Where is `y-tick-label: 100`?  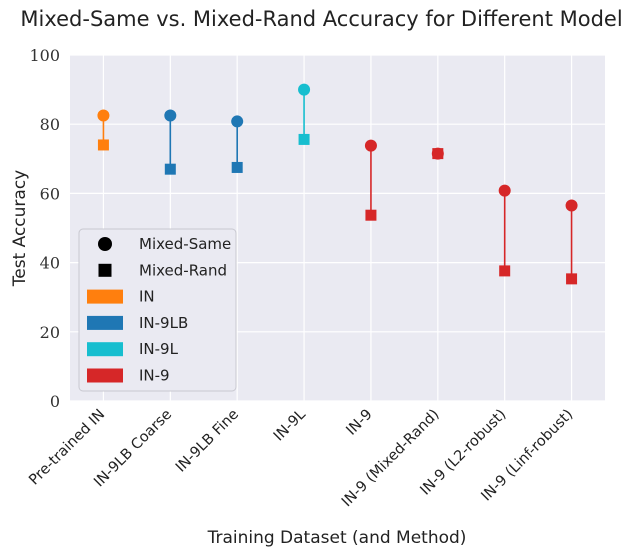 y-tick-label: 100 is located at coordinates (44, 55).